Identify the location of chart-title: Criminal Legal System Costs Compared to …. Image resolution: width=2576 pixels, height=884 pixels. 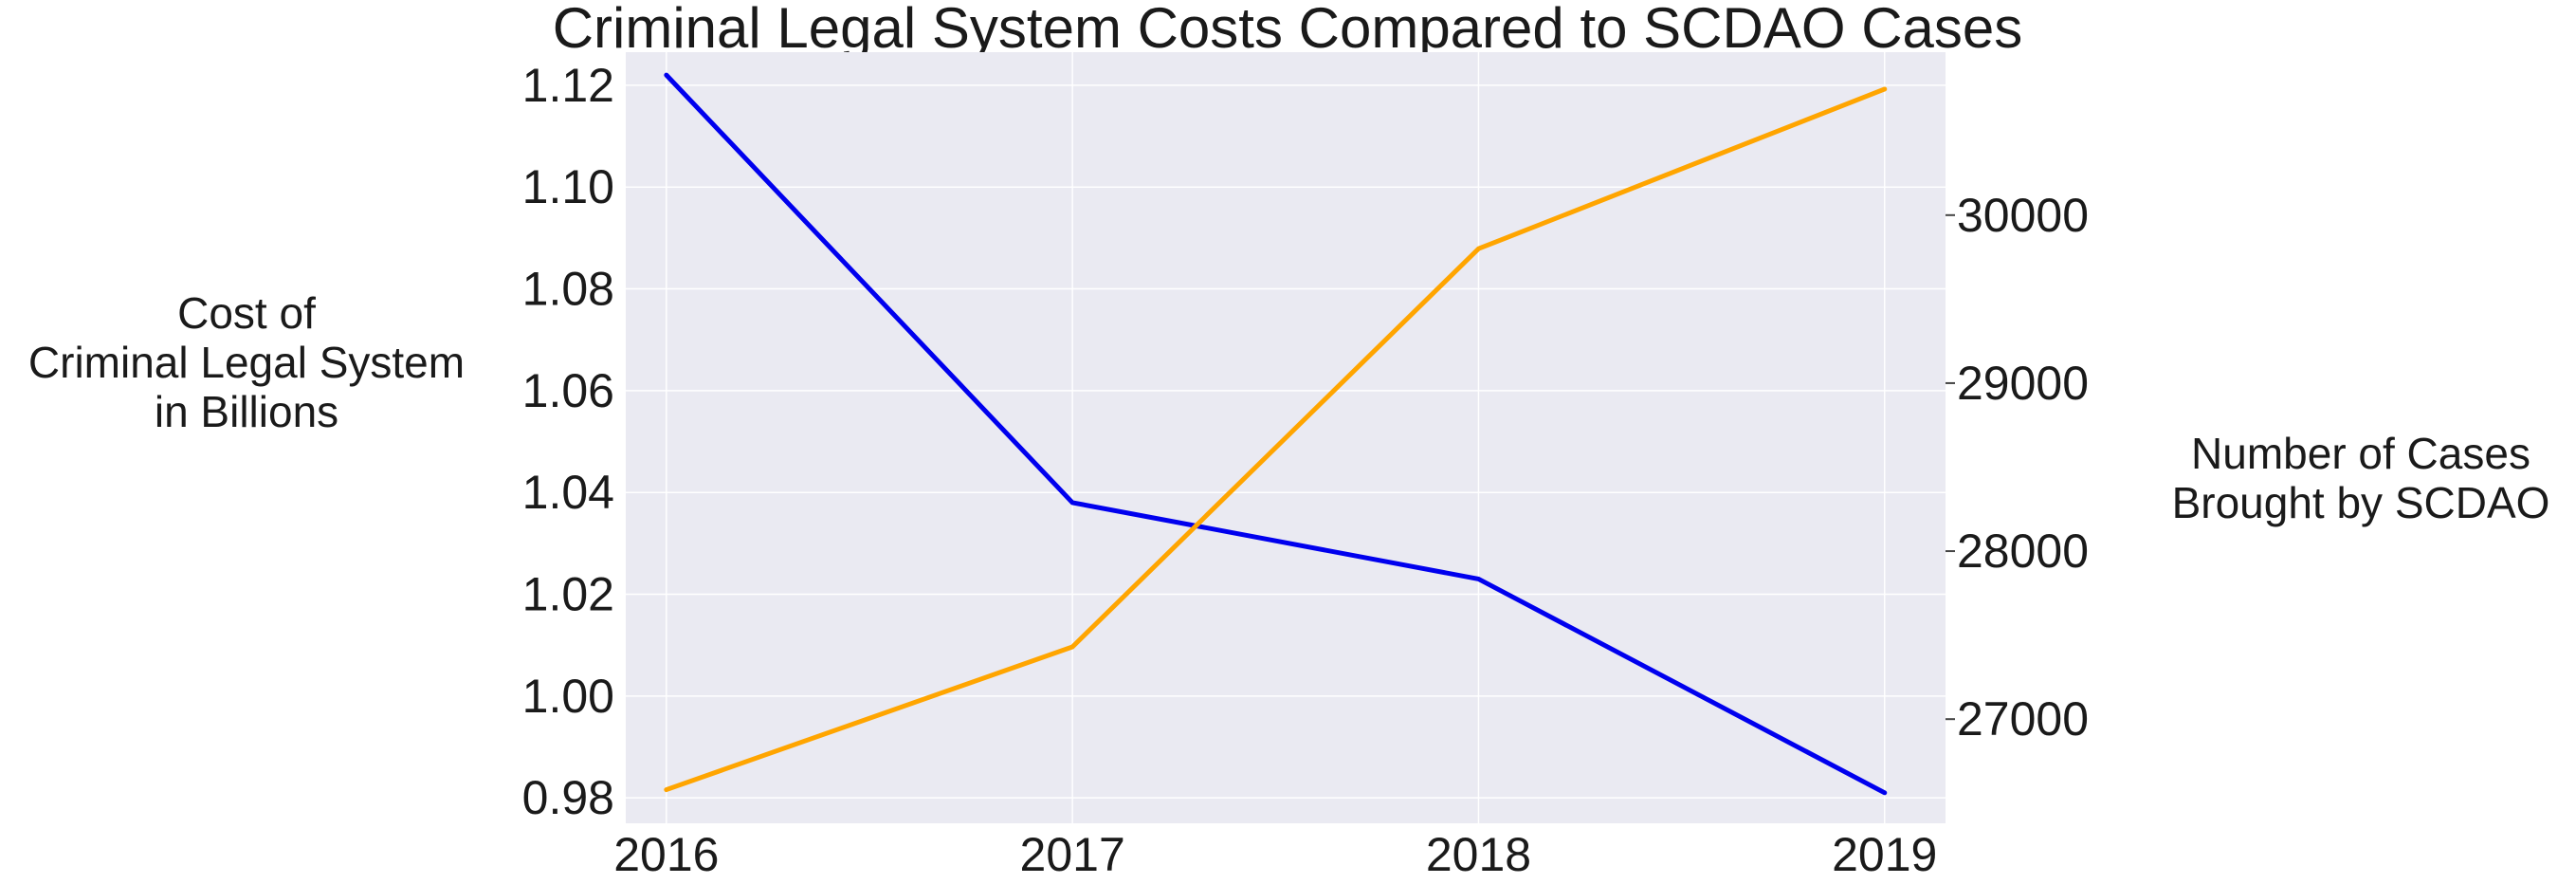
(1288, 30).